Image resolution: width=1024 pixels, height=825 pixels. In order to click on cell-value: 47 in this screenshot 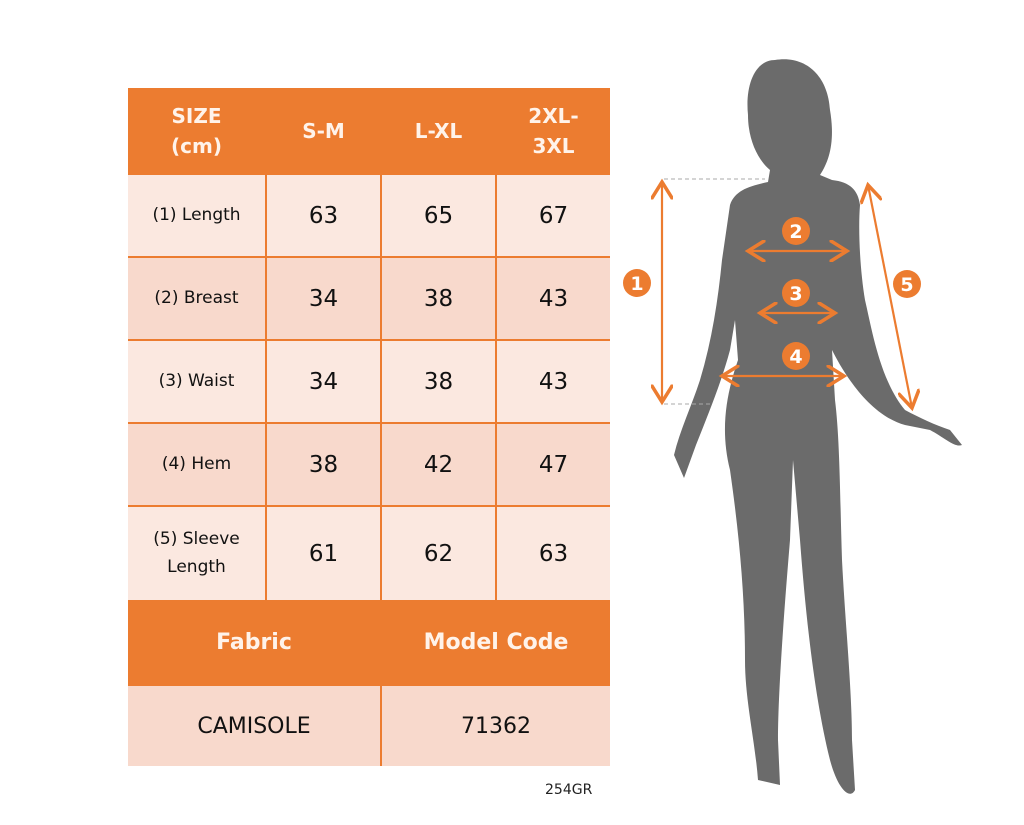, I will do `click(553, 464)`.